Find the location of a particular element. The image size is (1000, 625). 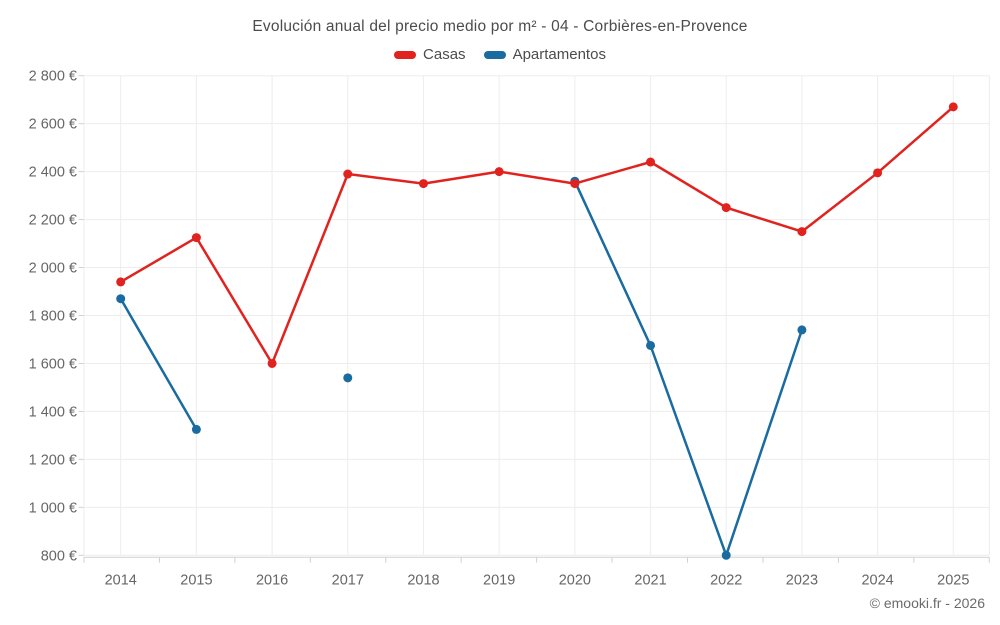

legend: Casas Apartamentos is located at coordinates (500, 54).